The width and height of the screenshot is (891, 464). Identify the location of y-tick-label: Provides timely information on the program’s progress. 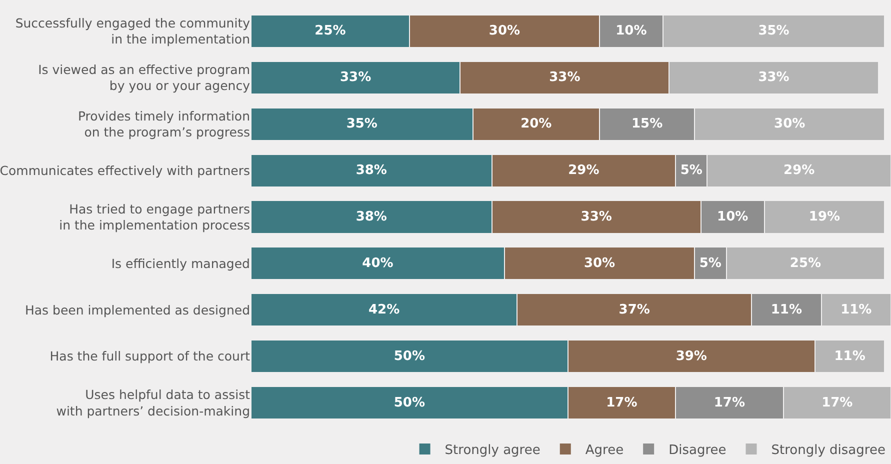
(164, 124).